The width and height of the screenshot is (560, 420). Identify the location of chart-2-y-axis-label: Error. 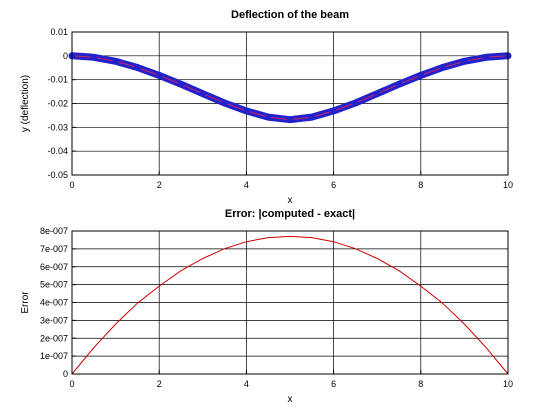
(25, 302).